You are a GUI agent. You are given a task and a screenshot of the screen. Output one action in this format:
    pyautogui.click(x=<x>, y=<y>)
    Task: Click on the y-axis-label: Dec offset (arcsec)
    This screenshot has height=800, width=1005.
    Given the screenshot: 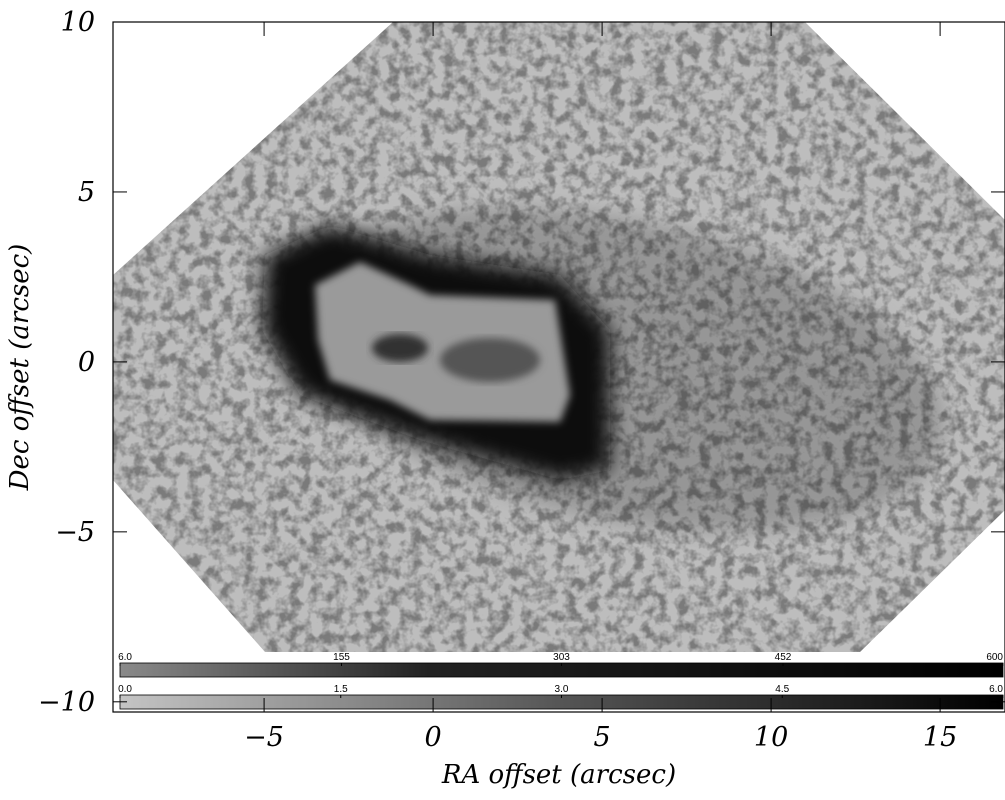 What is the action you would take?
    pyautogui.click(x=20, y=368)
    